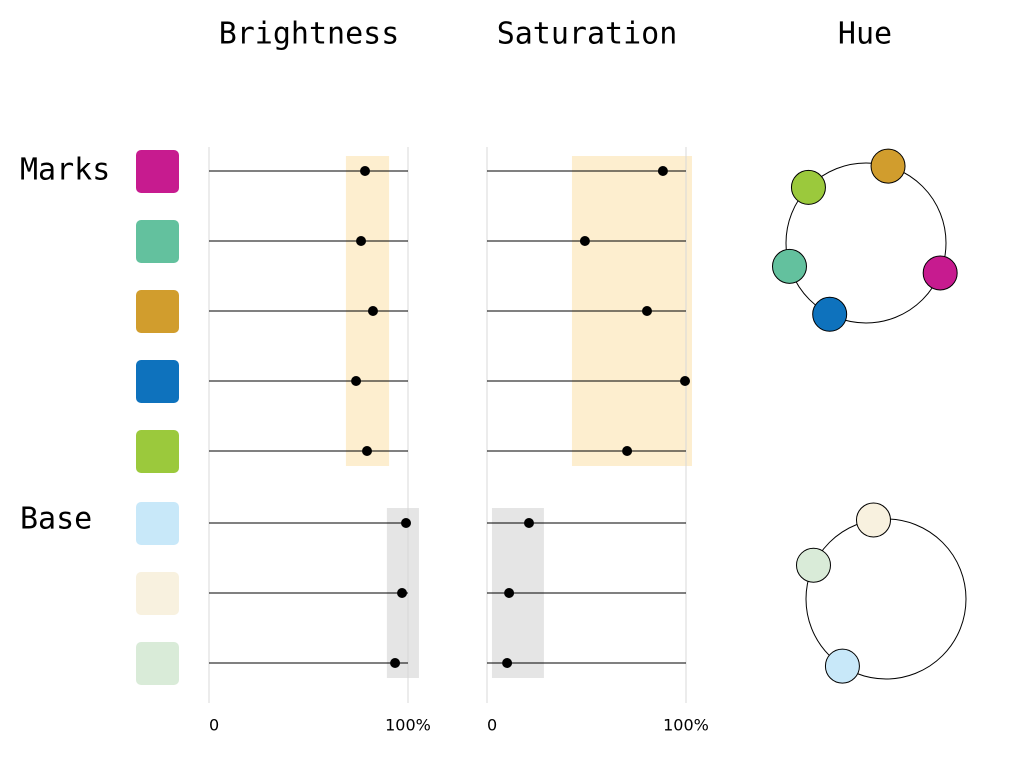 This screenshot has width=1011, height=770. What do you see at coordinates (866, 243) in the screenshot?
I see `hue-wheel` at bounding box center [866, 243].